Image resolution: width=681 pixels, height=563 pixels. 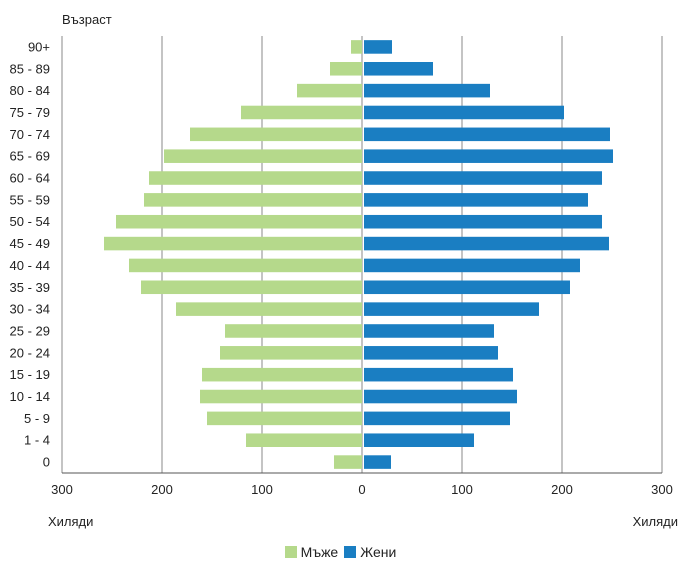 What do you see at coordinates (319, 552) in the screenshot?
I see `legend-label-men: Мъже` at bounding box center [319, 552].